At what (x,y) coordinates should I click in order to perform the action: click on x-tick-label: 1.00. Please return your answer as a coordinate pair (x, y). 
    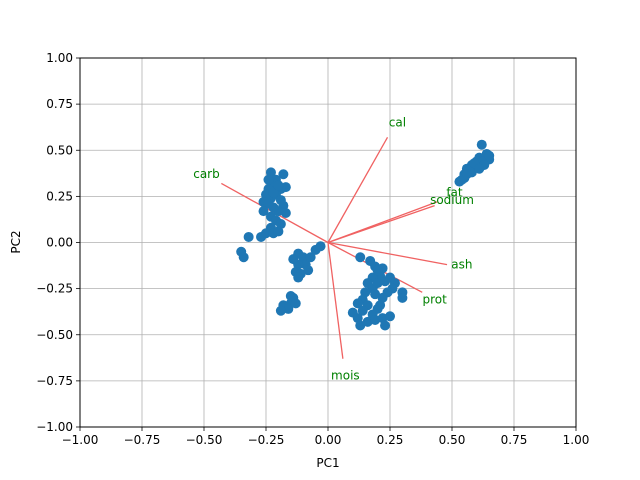
    Looking at the image, I should click on (576, 440).